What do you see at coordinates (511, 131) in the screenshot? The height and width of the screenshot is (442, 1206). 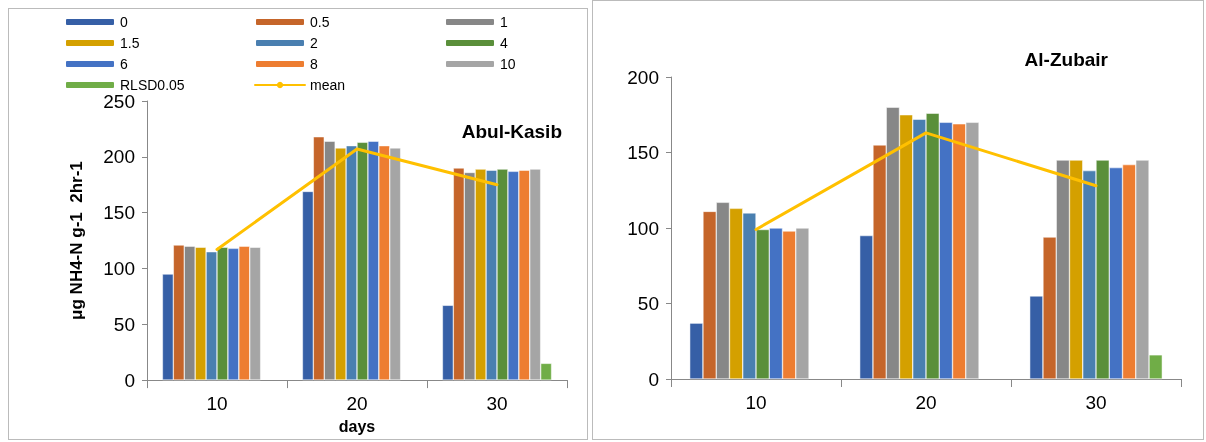 I see `text: Abul-Kasib` at bounding box center [511, 131].